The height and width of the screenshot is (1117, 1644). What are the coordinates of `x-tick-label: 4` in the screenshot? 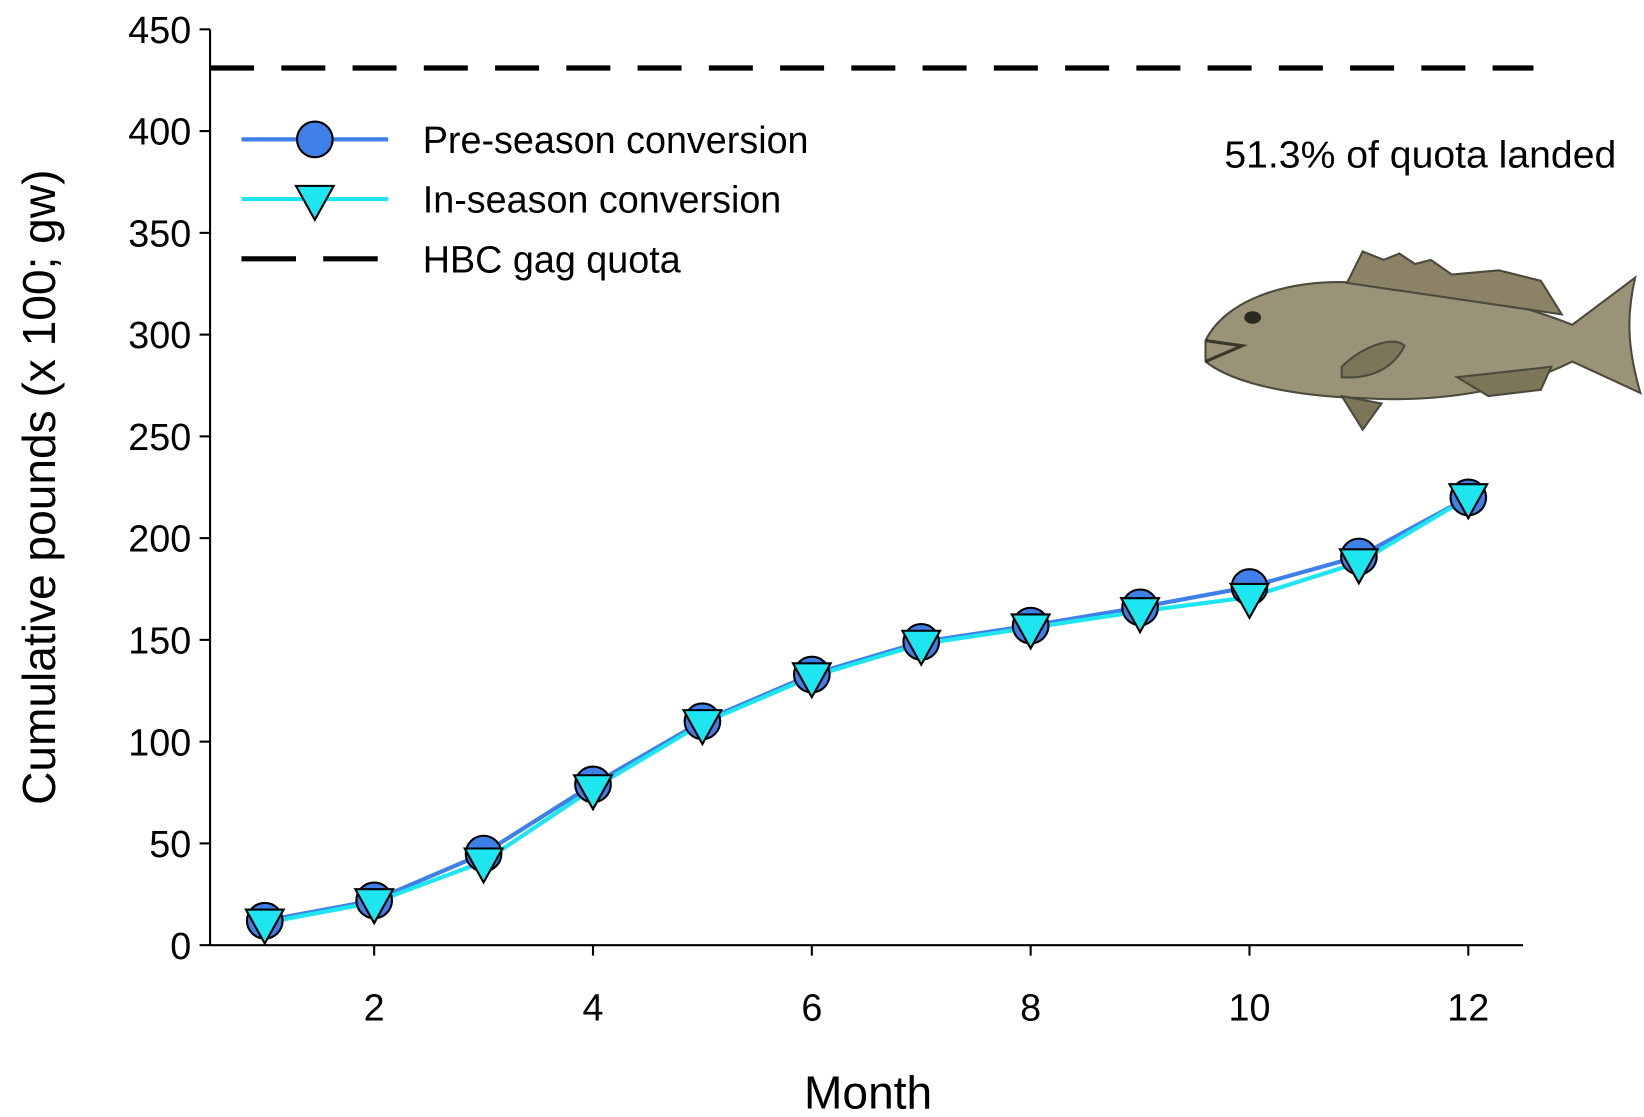 It's located at (593, 1008).